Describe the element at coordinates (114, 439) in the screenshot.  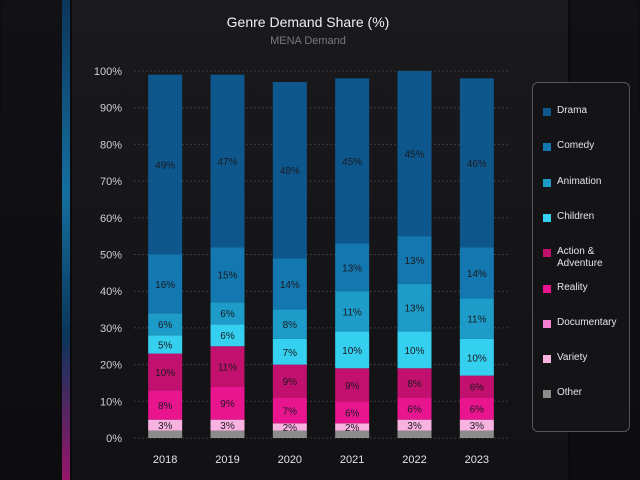
I see `y-tick-label: 0%` at that location.